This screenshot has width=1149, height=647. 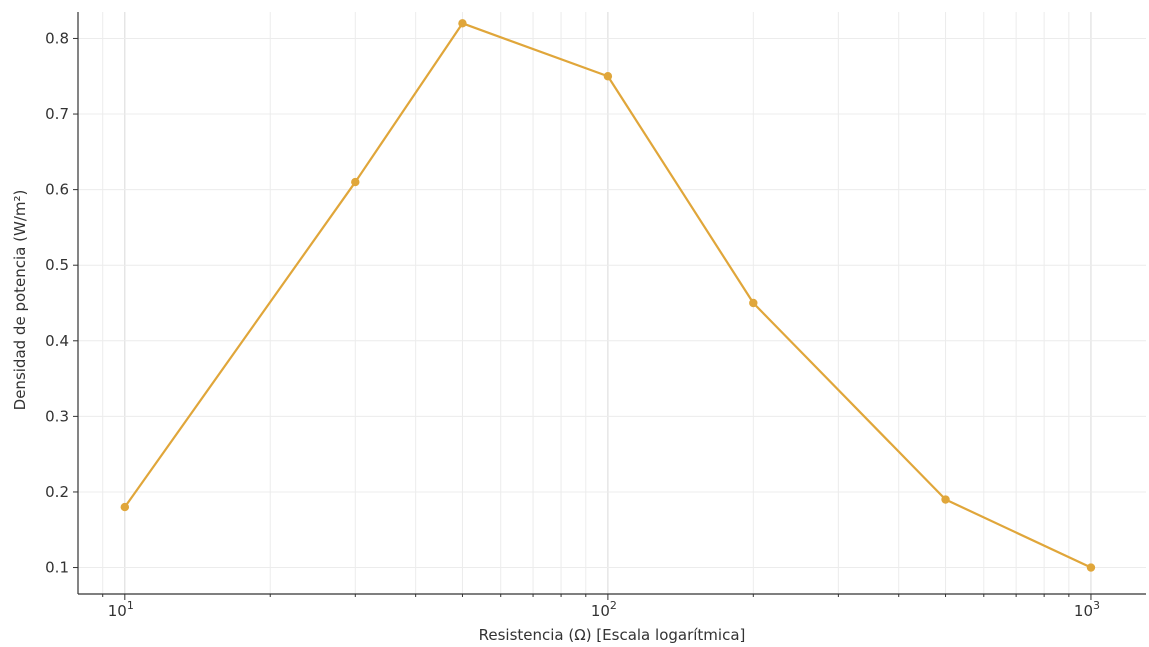 I want to click on y-tick-label: 0.6, so click(x=57, y=190).